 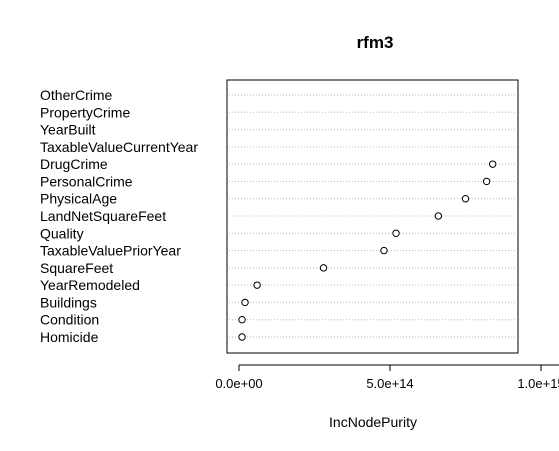 I want to click on category-label: PersonalCrime, so click(x=86, y=181).